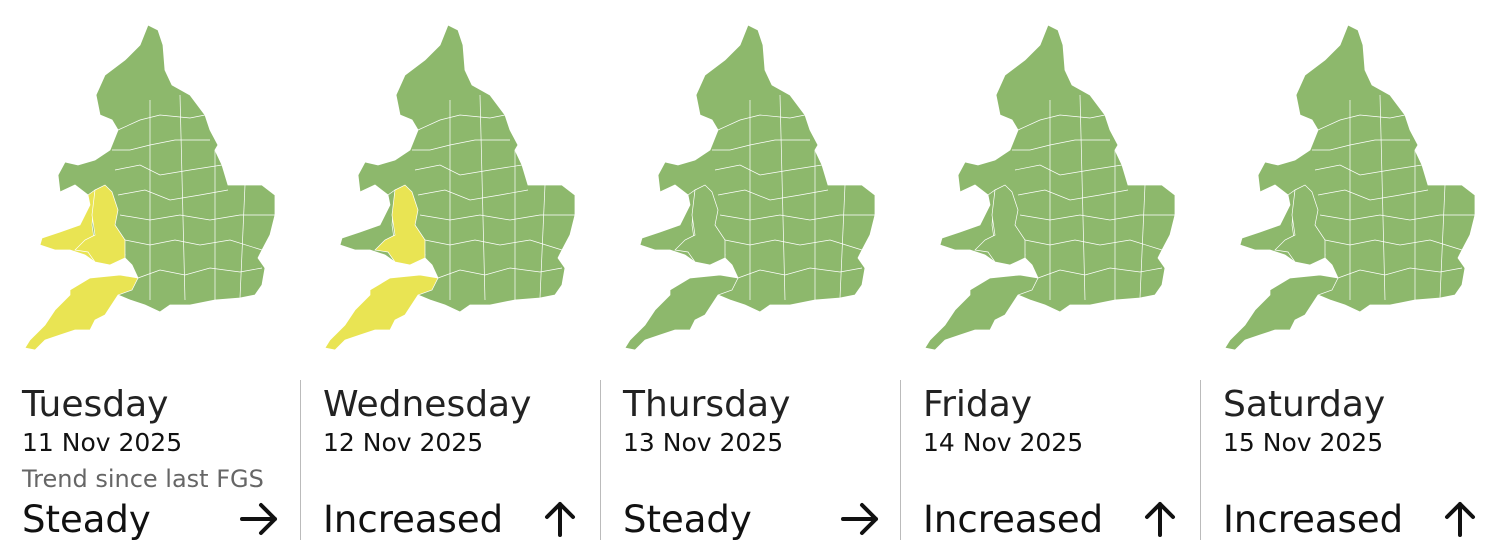 The image size is (1500, 541). Describe the element at coordinates (707, 404) in the screenshot. I see `day-name: Thursday` at that location.